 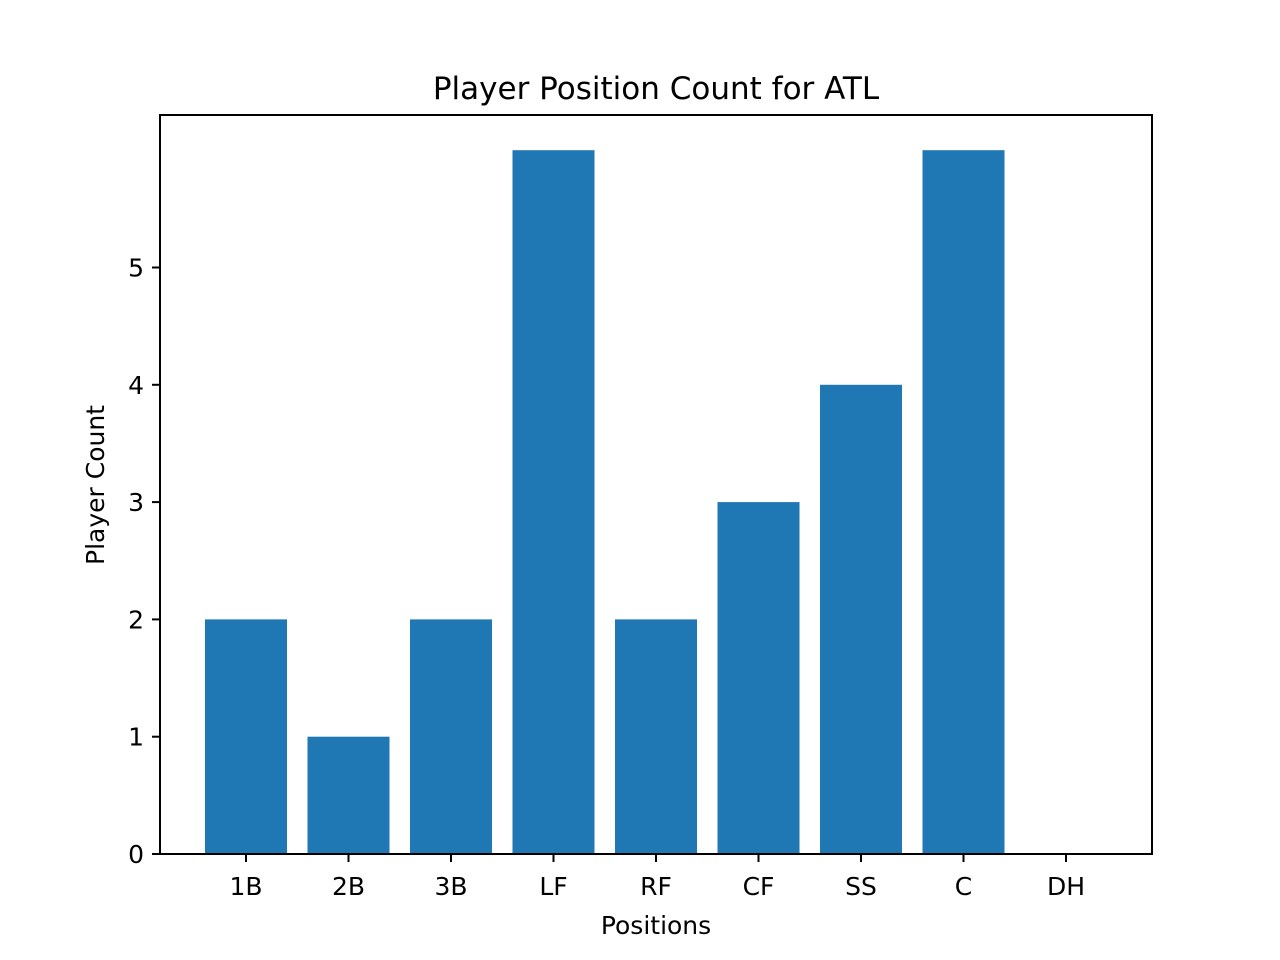 I want to click on x-axis-label: Positions, so click(x=656, y=925).